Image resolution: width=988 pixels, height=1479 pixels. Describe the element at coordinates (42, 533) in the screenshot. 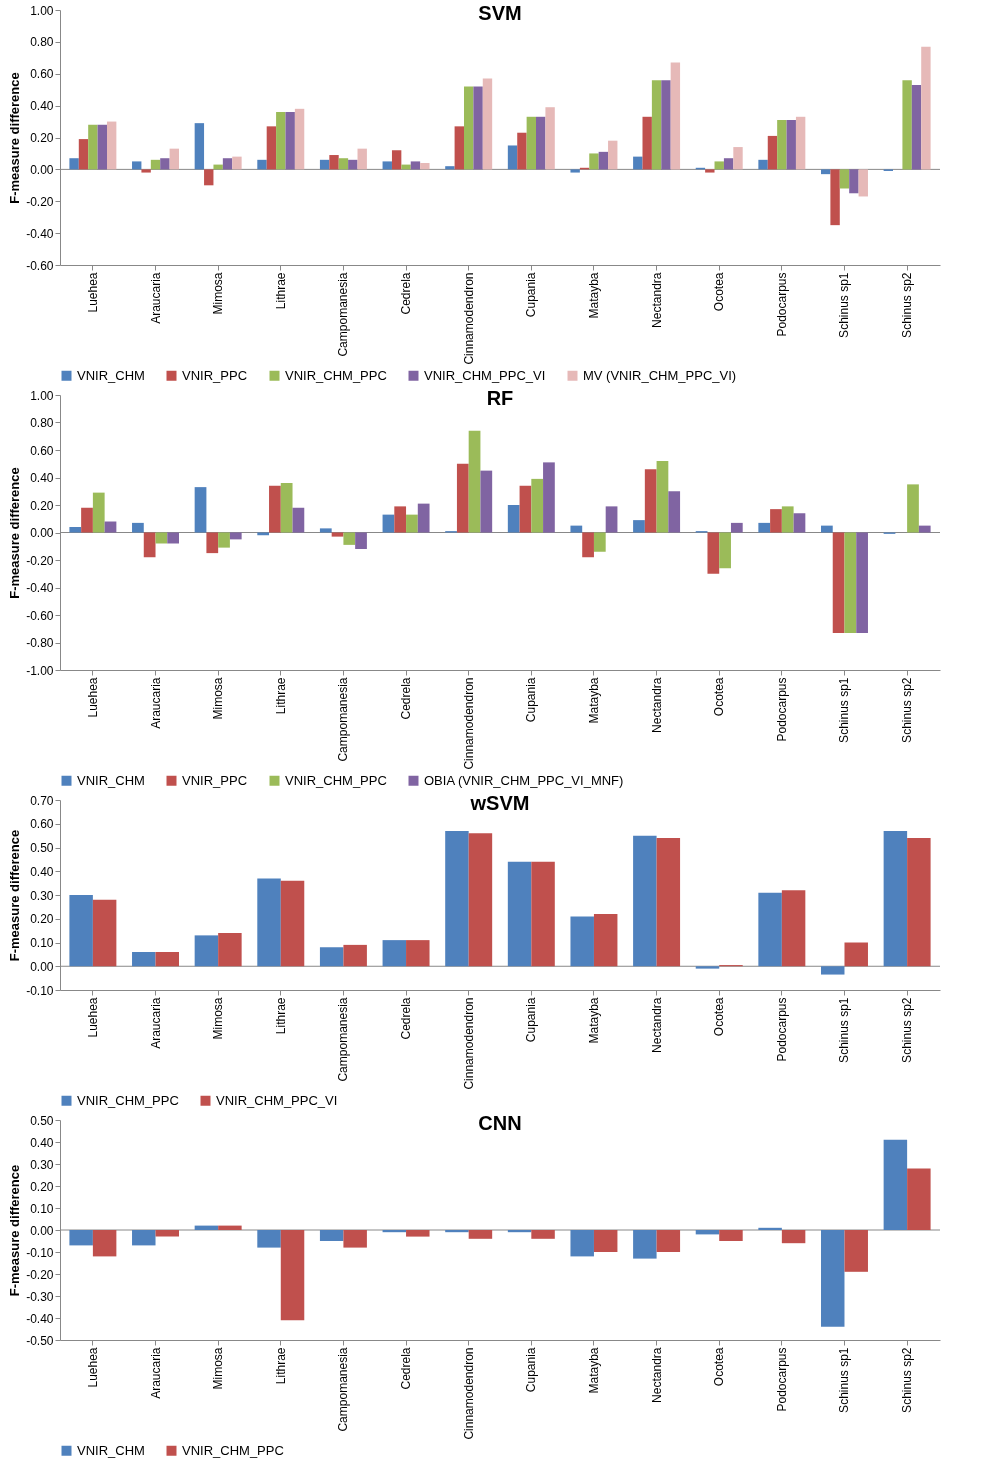

I see `y-tick-label: 0.00` at that location.